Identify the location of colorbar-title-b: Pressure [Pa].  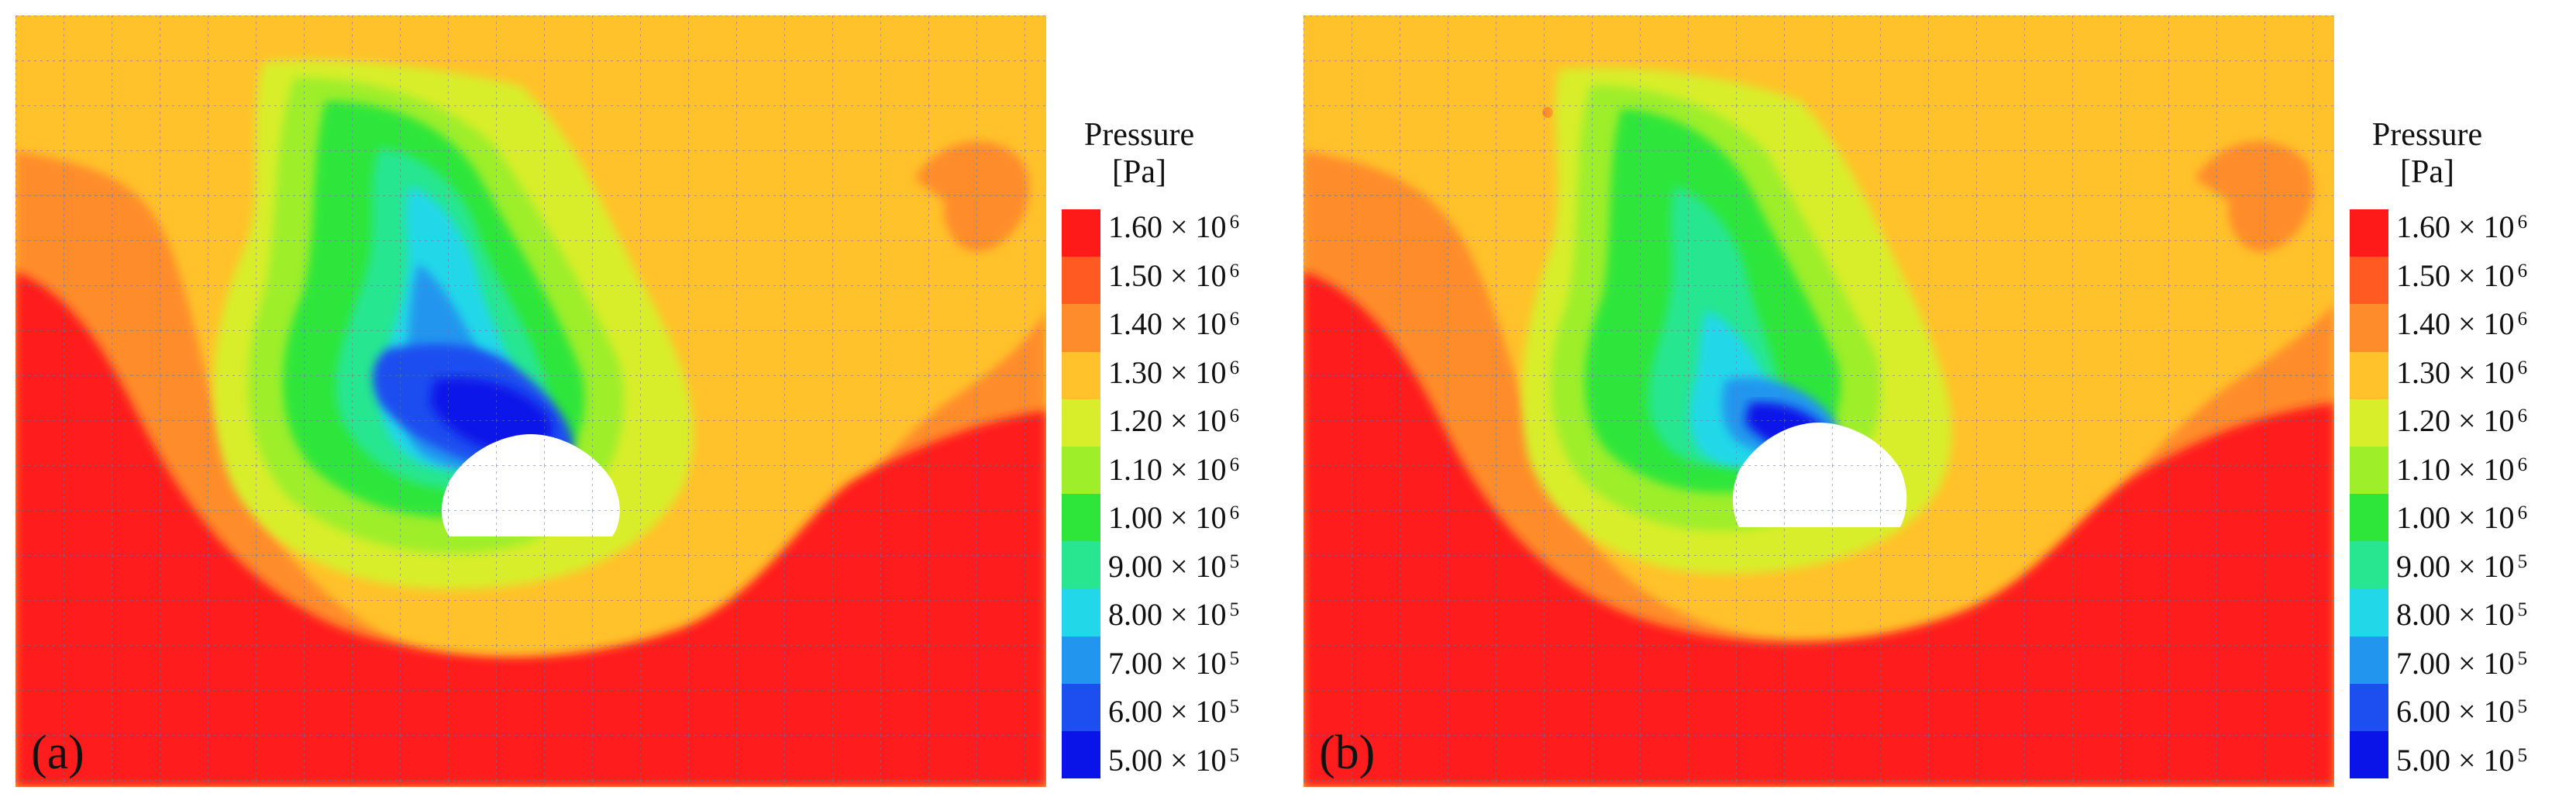
(2427, 153).